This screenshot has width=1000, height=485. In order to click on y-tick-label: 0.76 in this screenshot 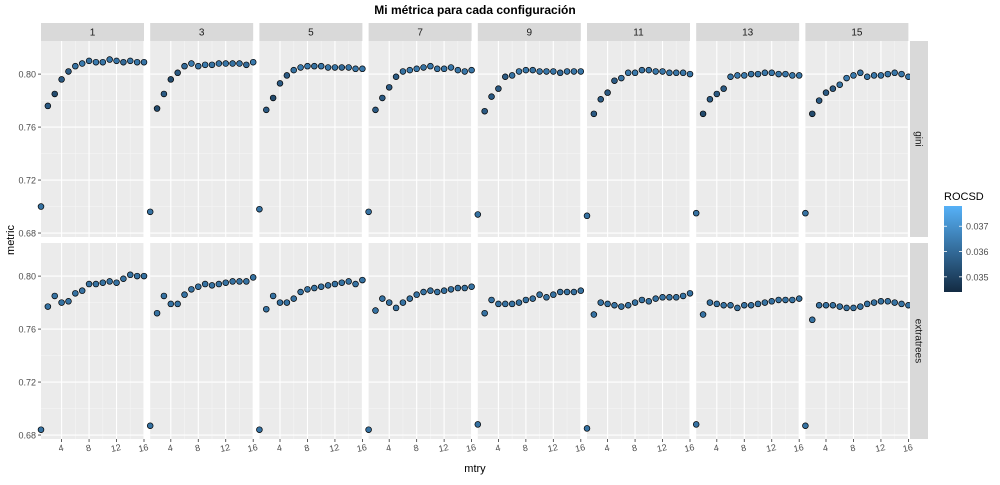, I will do `click(27, 330)`.